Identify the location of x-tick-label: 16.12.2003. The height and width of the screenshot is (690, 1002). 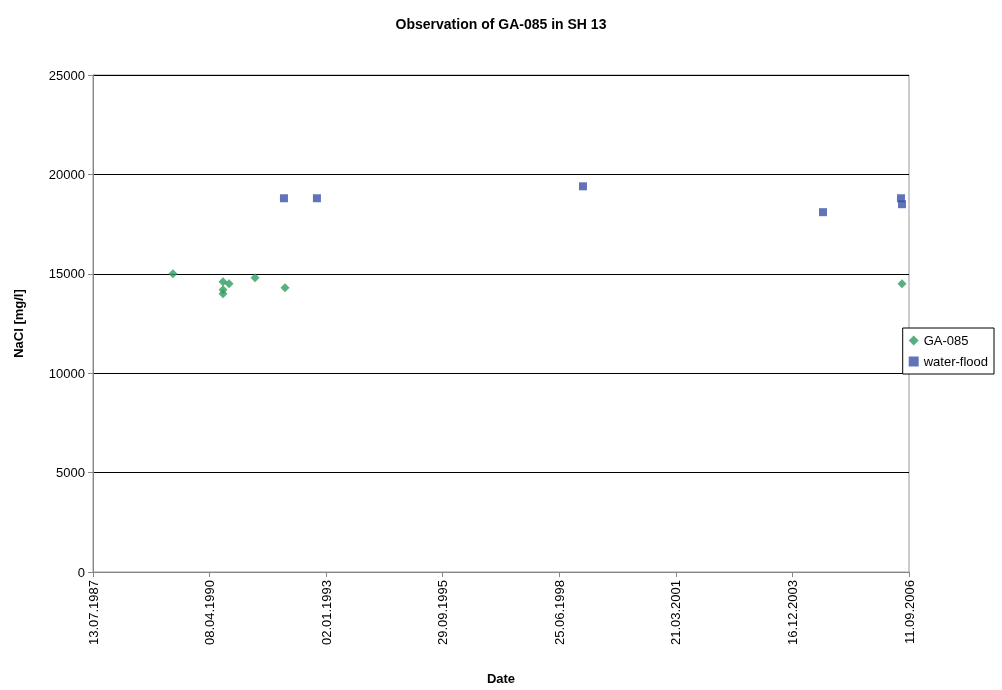
(792, 613).